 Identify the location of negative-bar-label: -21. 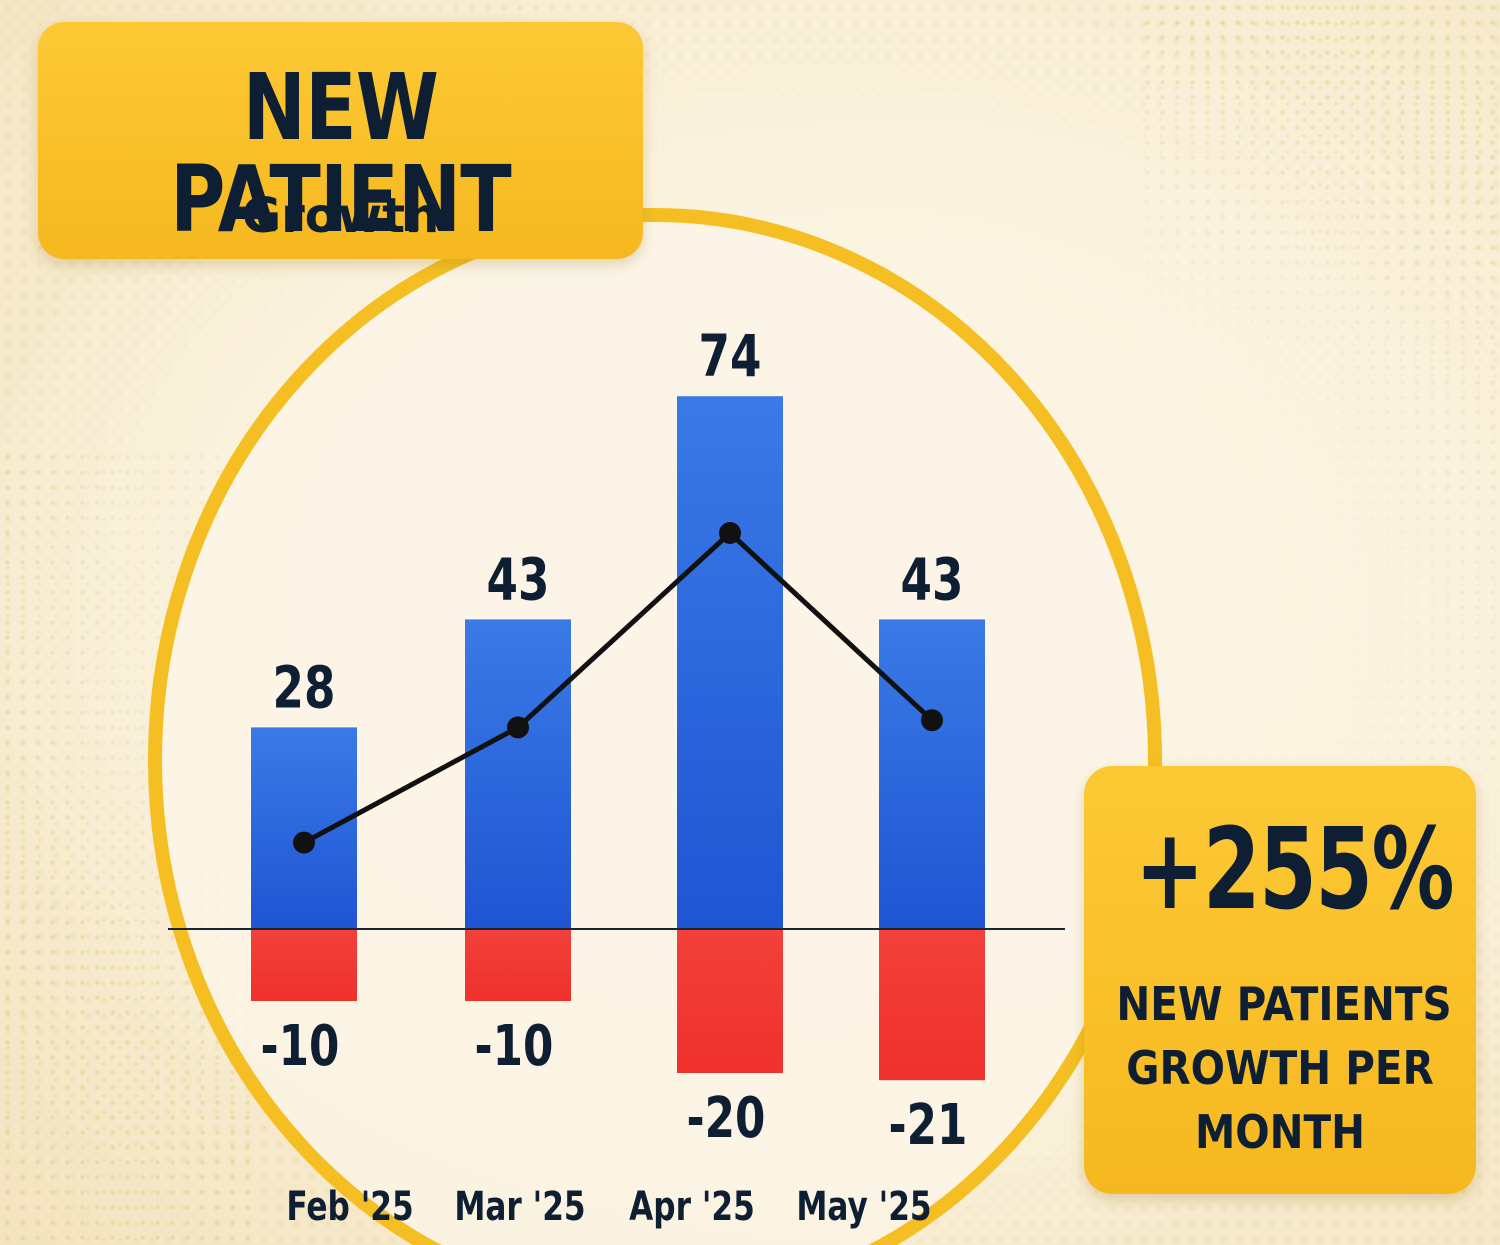
(928, 1125).